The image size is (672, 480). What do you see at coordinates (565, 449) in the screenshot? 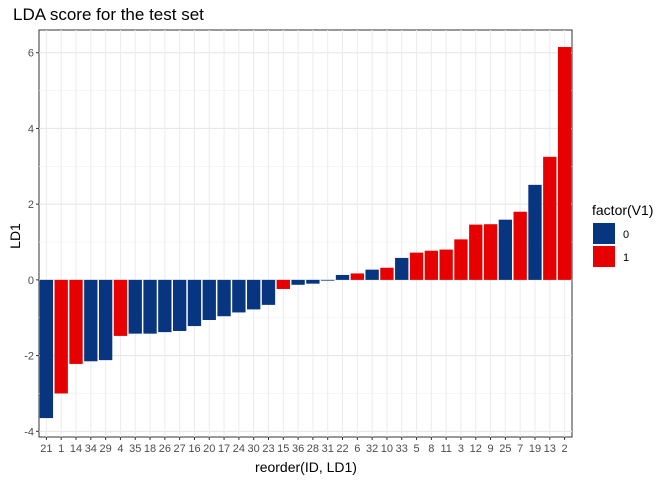
I see `x-tick-label: 2` at bounding box center [565, 449].